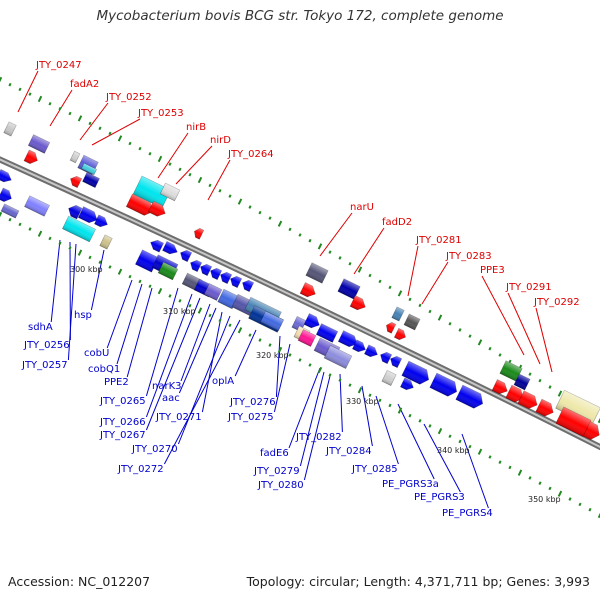 Image resolution: width=600 pixels, height=600 pixels. Describe the element at coordinates (179, 311) in the screenshot. I see `tick-label: 310 kbp` at that location.